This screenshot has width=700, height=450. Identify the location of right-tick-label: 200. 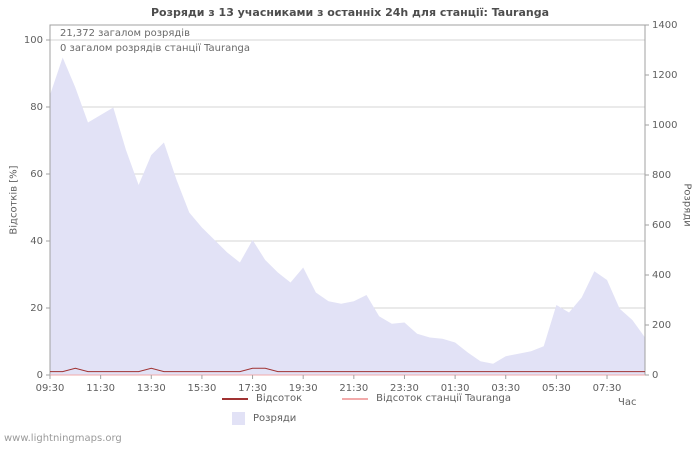
(661, 325).